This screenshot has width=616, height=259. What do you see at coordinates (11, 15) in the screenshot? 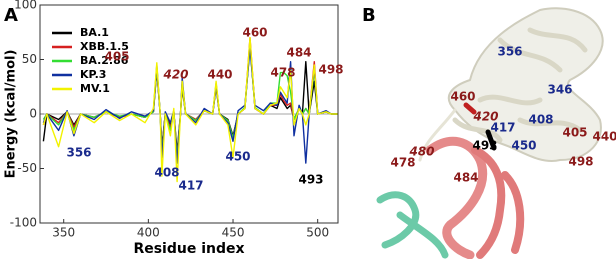
I see `panel-label: A` at bounding box center [11, 15].